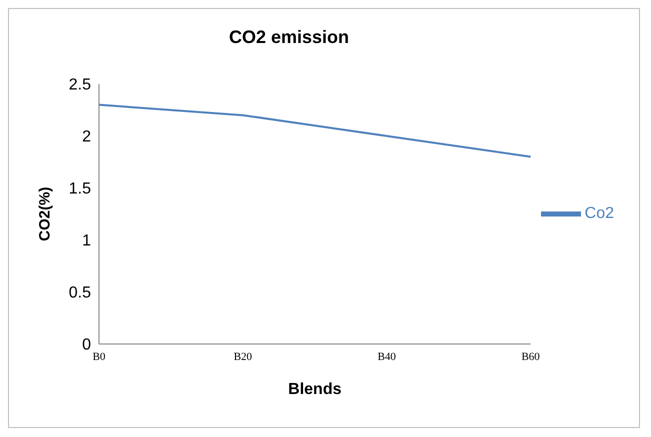 This screenshot has height=437, width=651. I want to click on chart-title: CO2 emission, so click(289, 37).